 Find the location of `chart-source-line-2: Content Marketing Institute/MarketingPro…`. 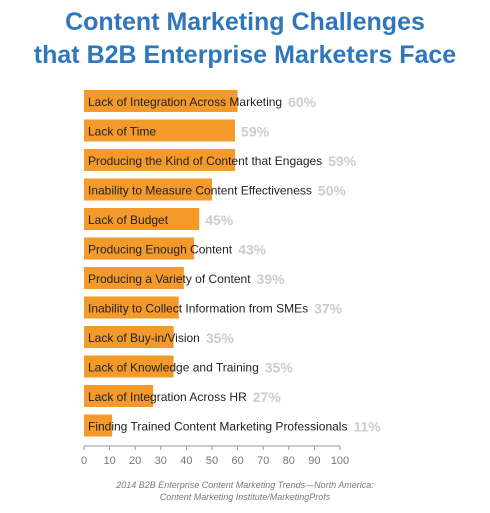

chart-source-line-2: Content Marketing Institute/MarketingPro… is located at coordinates (245, 497).